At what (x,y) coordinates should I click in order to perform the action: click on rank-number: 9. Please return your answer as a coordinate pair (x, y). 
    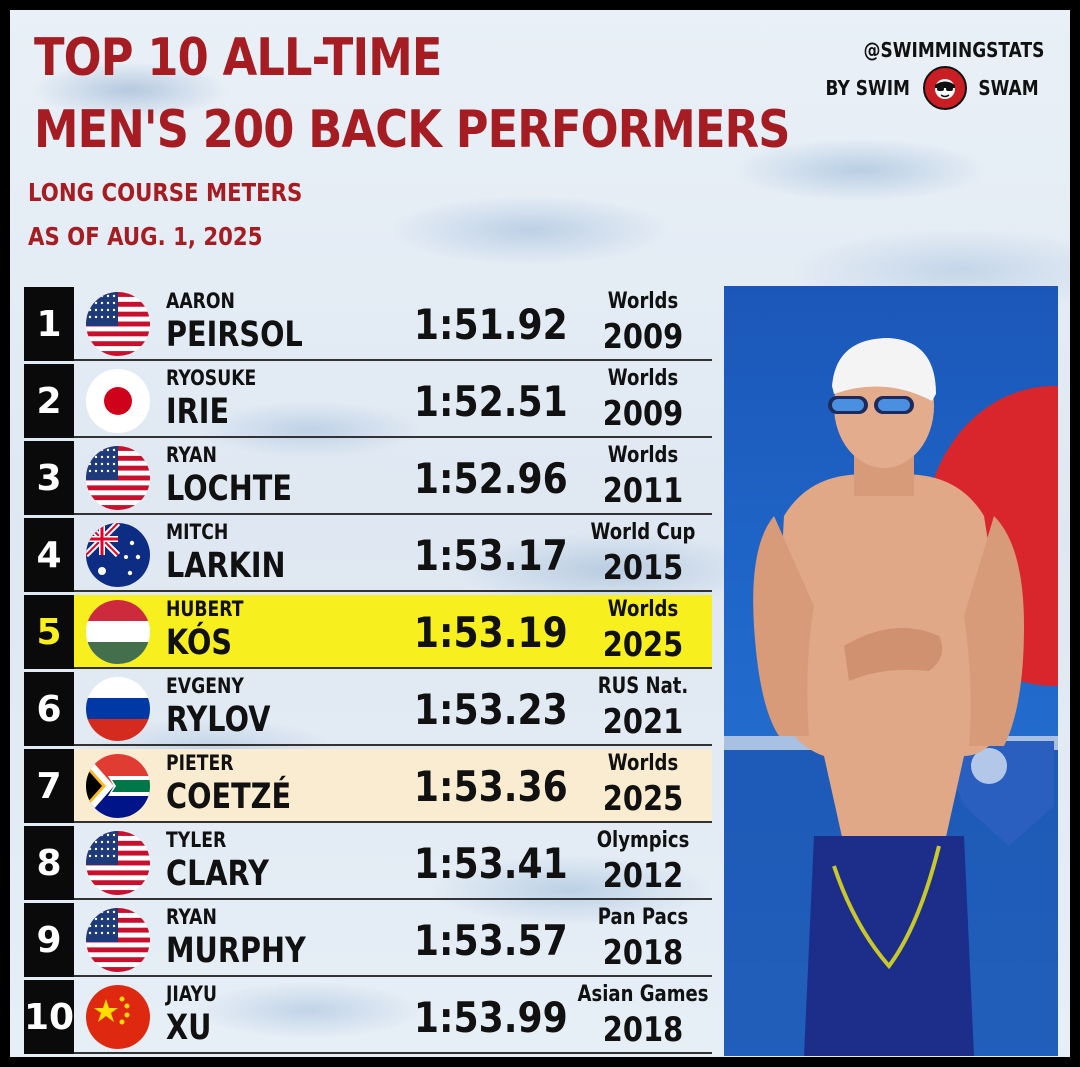
    Looking at the image, I should click on (49, 940).